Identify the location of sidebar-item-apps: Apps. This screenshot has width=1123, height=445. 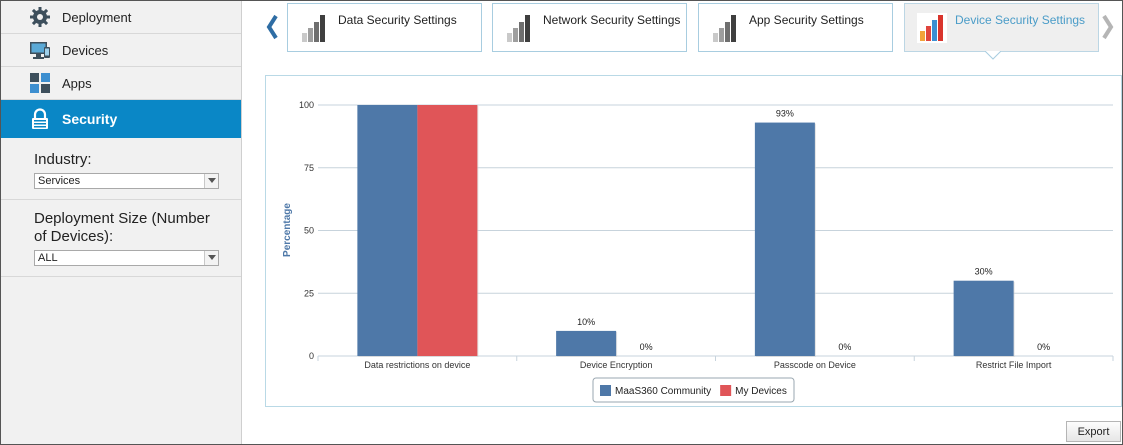
(121, 83).